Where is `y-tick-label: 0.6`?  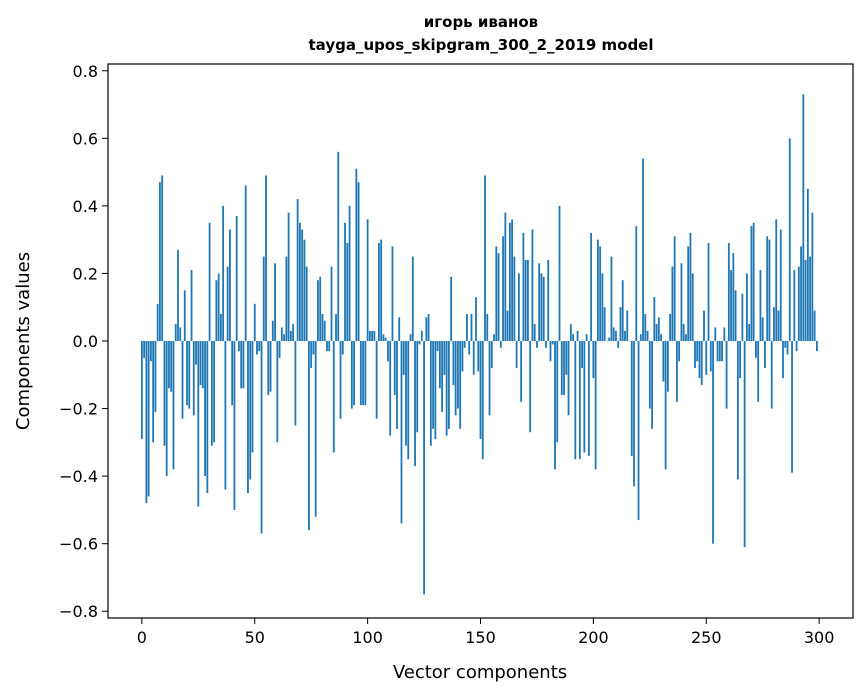
y-tick-label: 0.6 is located at coordinates (85, 138).